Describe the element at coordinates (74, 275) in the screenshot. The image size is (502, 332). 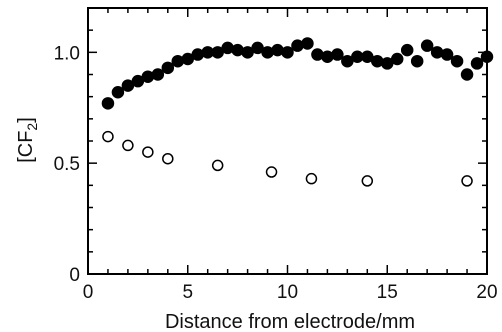
I see `y-tick-label: 0` at that location.